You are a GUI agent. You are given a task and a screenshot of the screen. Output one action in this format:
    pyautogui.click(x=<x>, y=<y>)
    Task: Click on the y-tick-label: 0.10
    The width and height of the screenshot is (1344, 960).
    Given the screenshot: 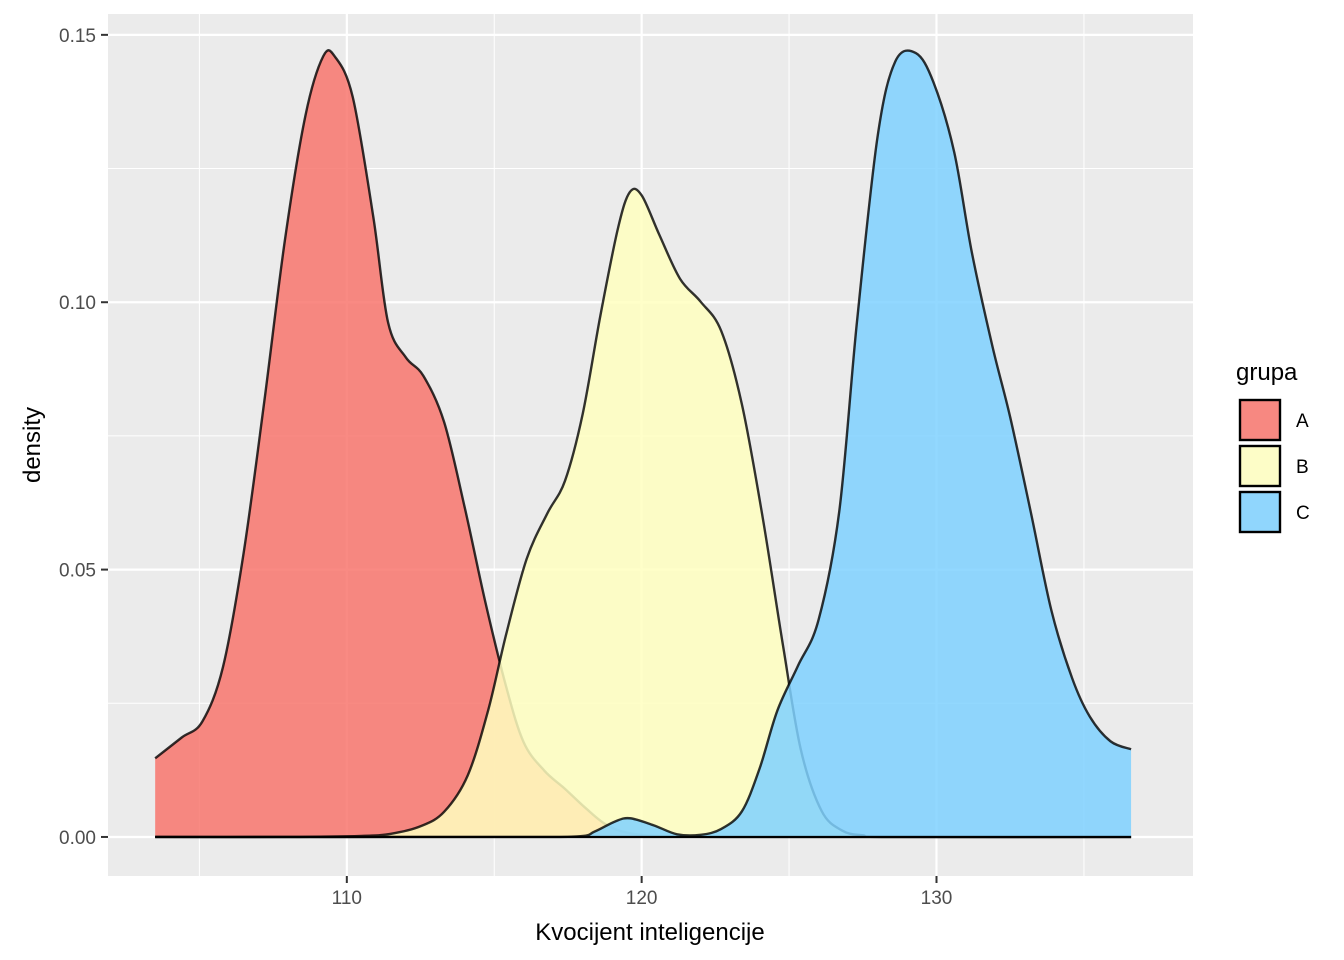 What is the action you would take?
    pyautogui.click(x=77, y=303)
    